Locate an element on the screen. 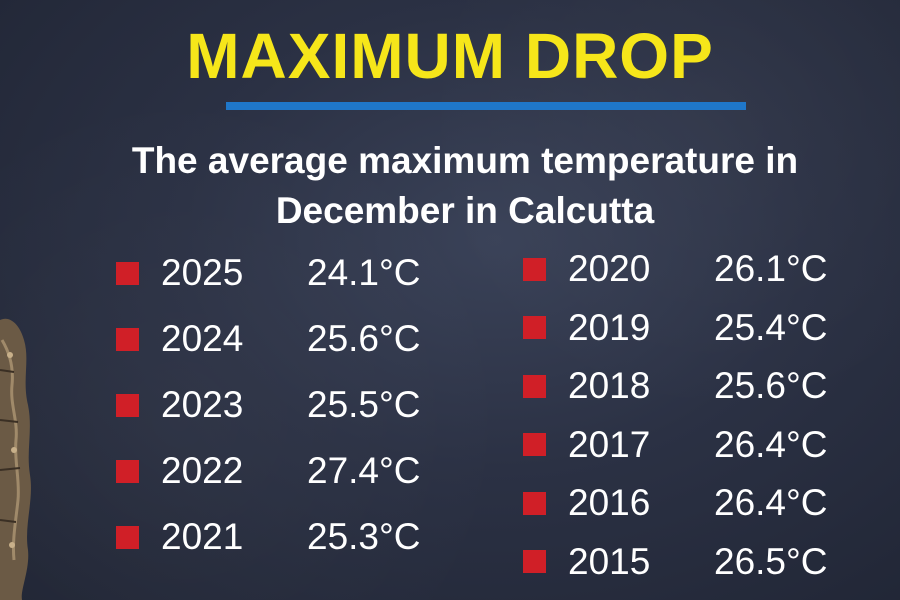 This screenshot has height=600, width=900. temperature-value: 27.4°C is located at coordinates (364, 470).